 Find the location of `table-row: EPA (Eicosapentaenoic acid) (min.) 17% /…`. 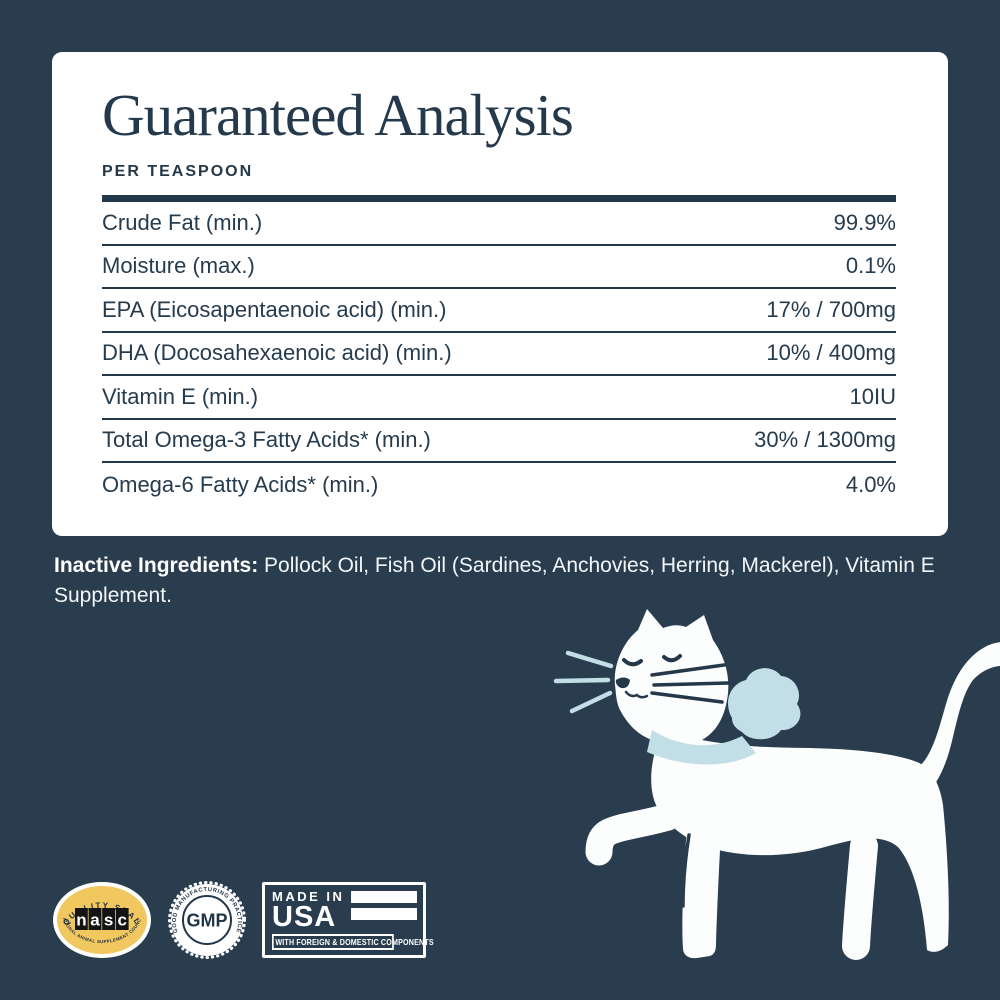

table-row: EPA (Eicosapentaenoic acid) (min.) 17% /… is located at coordinates (499, 311).